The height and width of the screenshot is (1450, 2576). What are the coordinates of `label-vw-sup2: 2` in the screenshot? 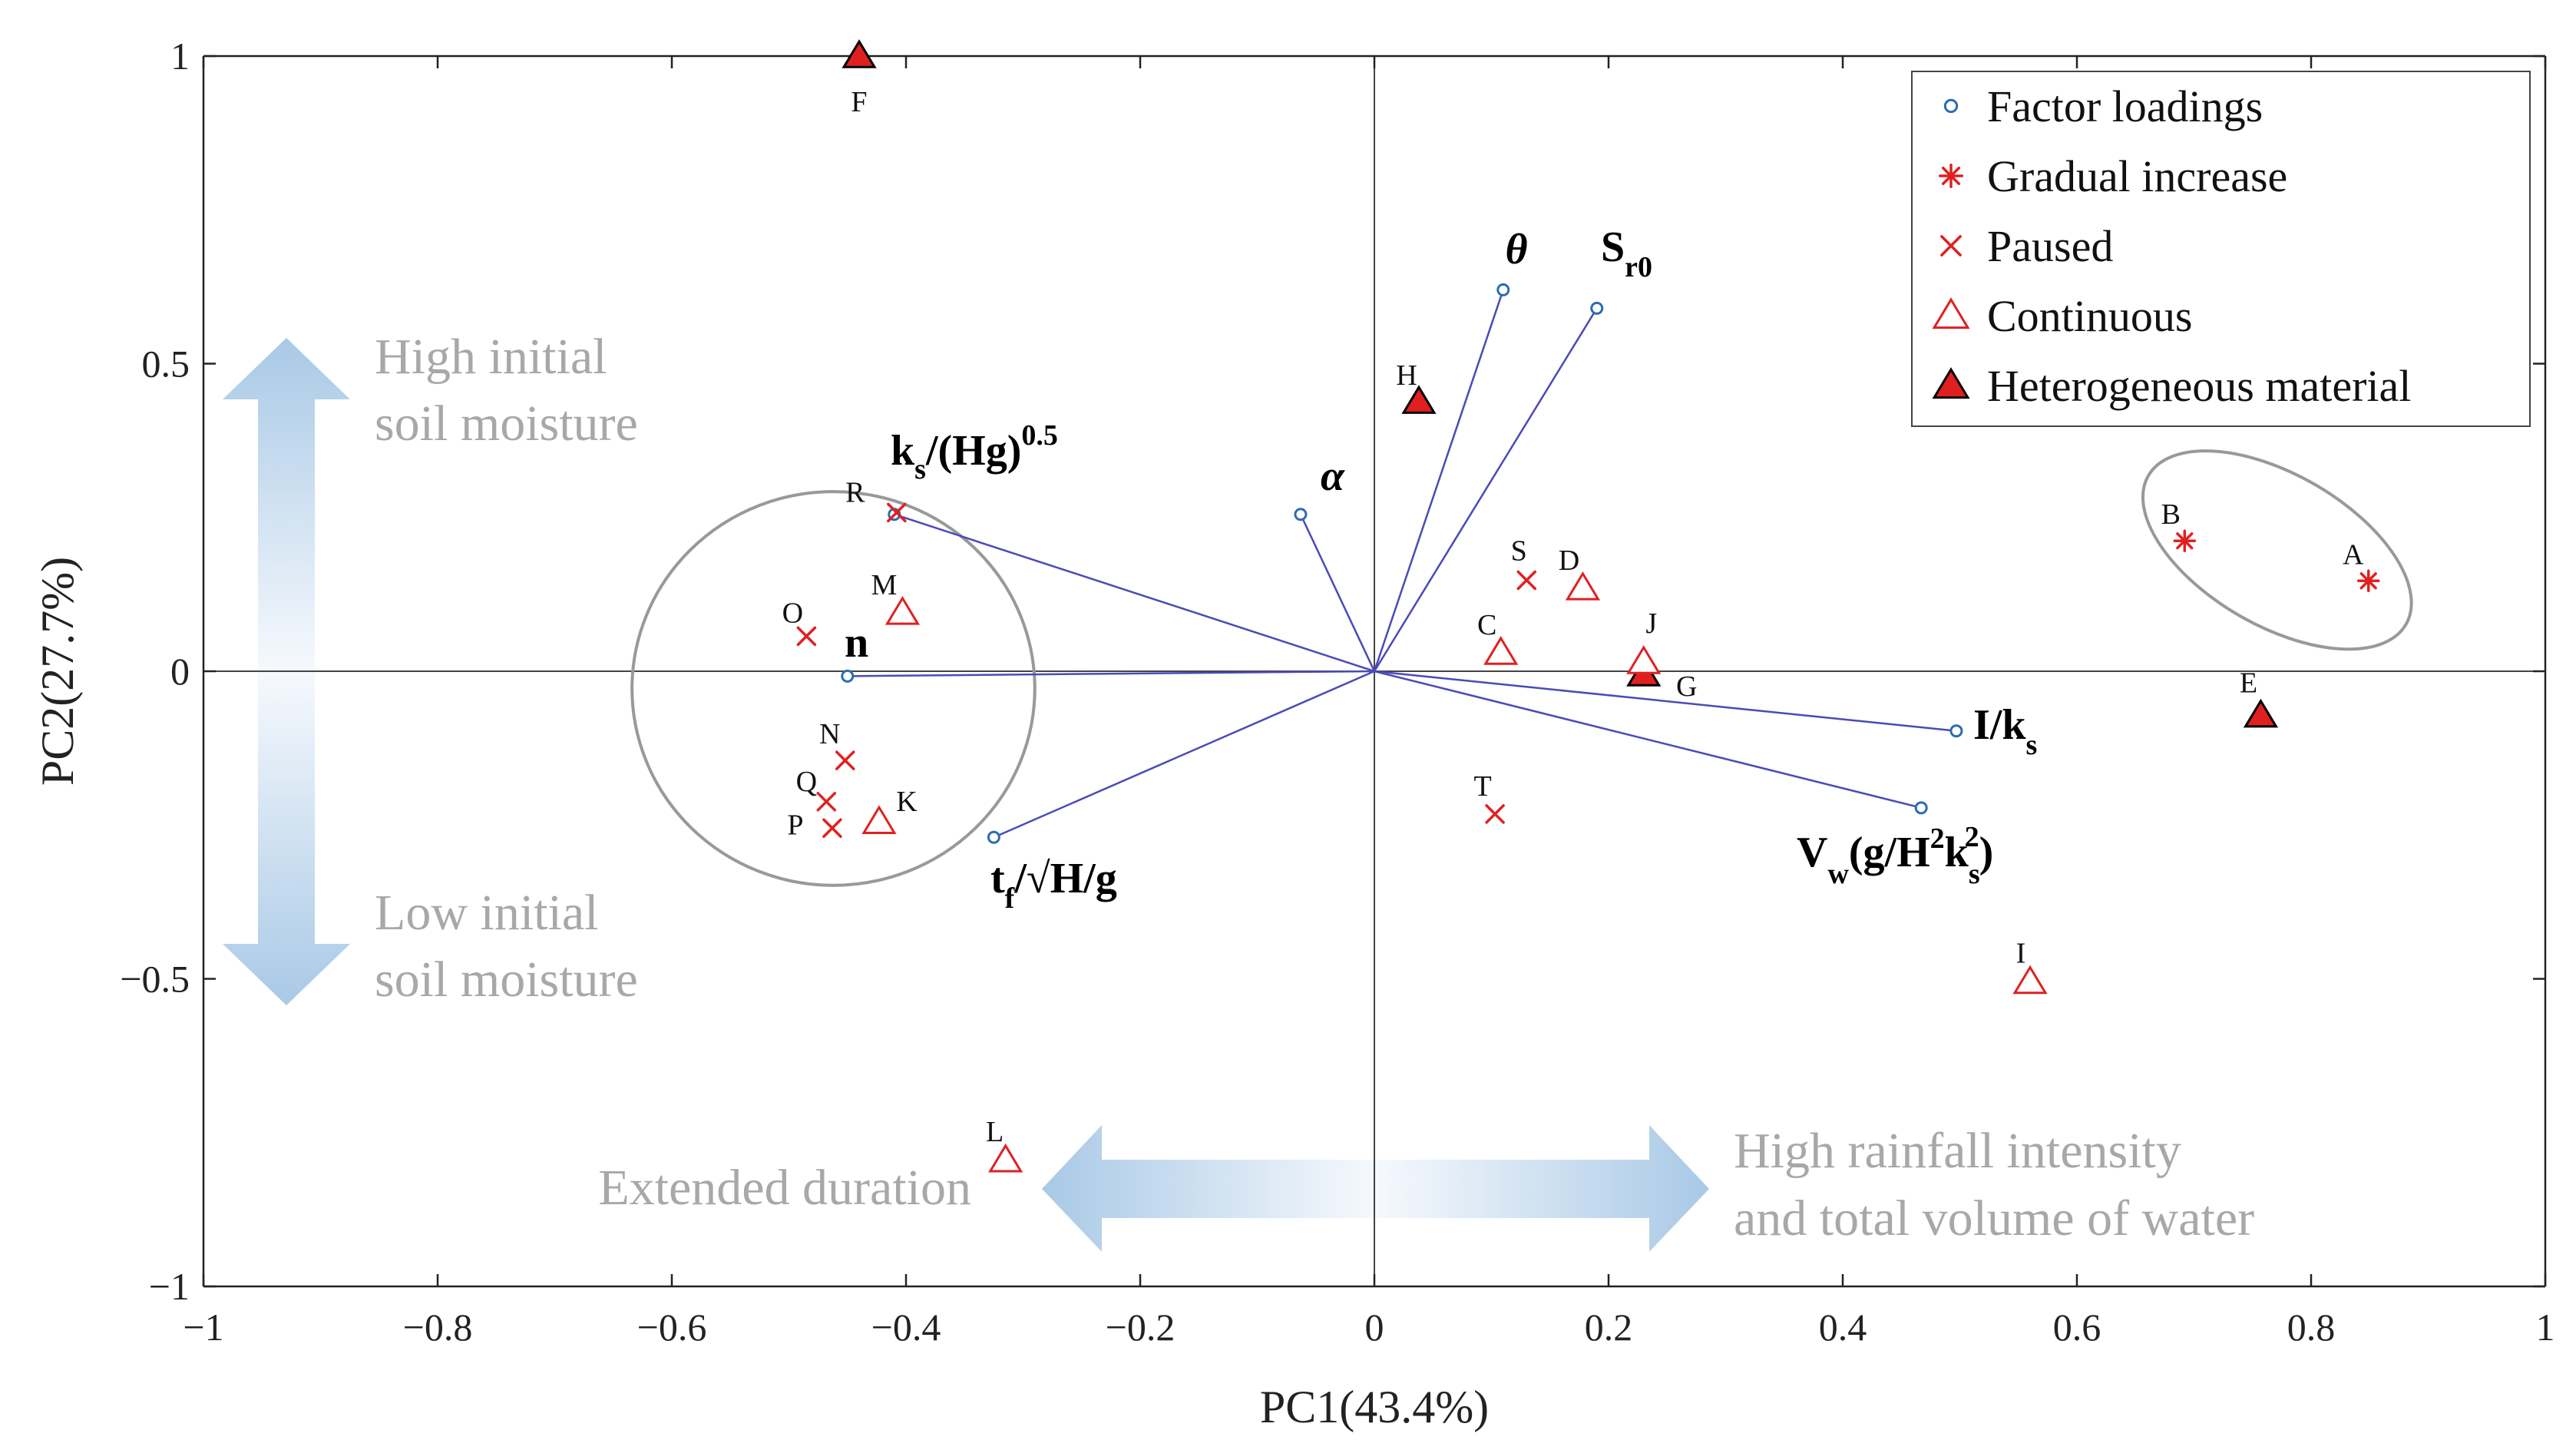 It's located at (1972, 837).